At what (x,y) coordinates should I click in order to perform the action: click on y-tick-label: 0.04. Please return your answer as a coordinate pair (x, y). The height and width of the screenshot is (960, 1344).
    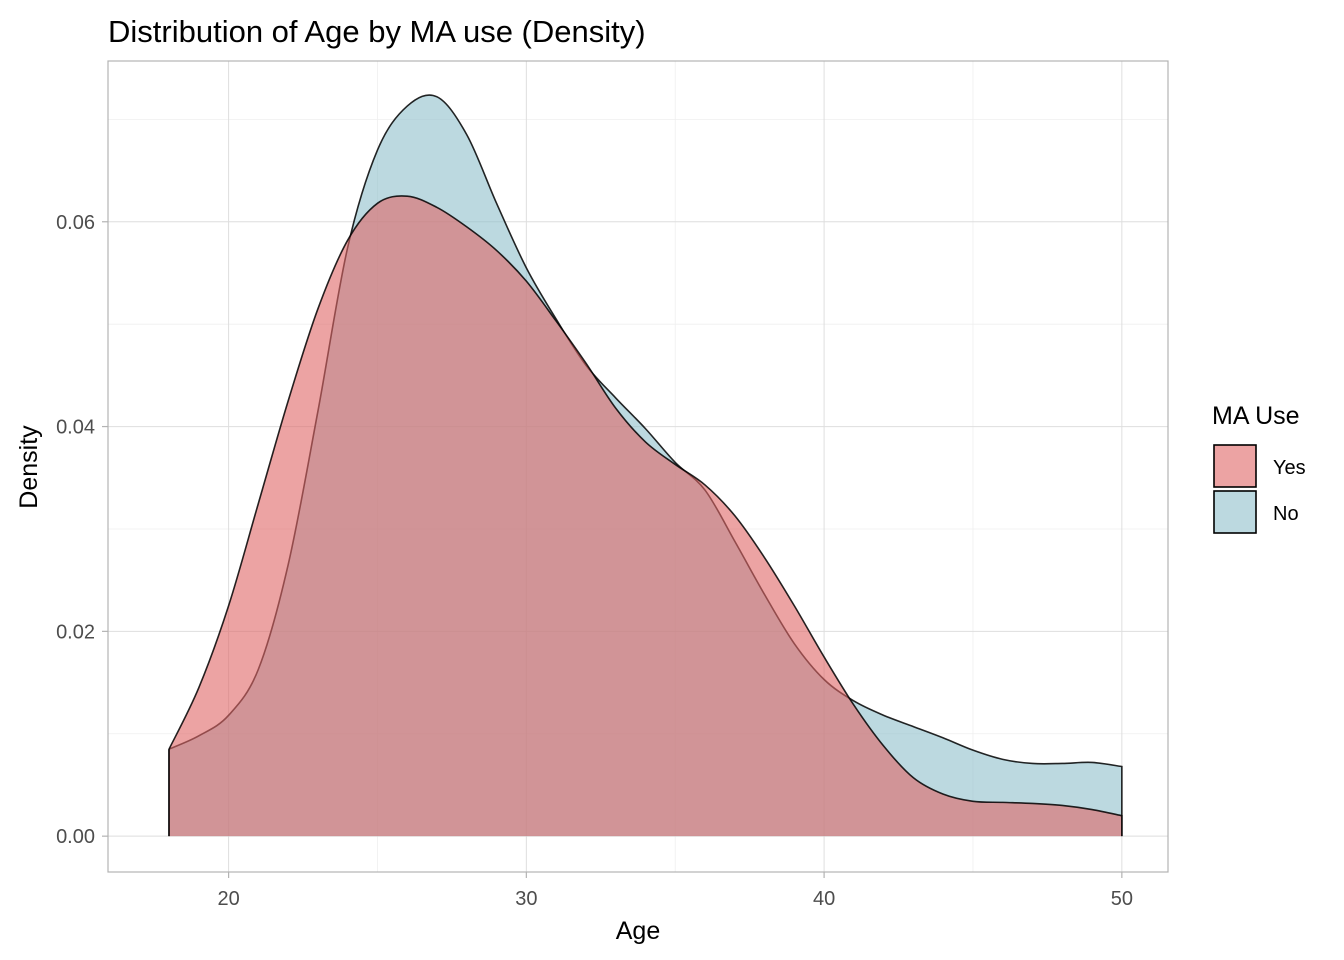
    Looking at the image, I should click on (75, 428).